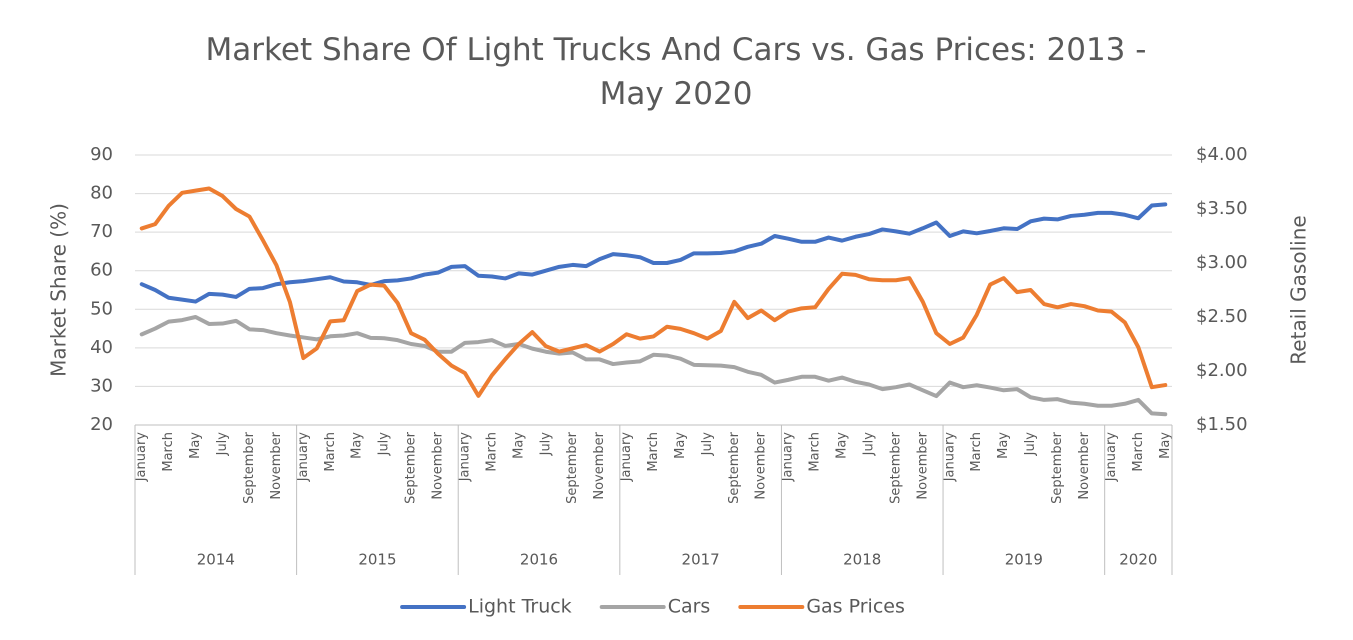  What do you see at coordinates (862, 560) in the screenshot?
I see `year-label: 2018` at bounding box center [862, 560].